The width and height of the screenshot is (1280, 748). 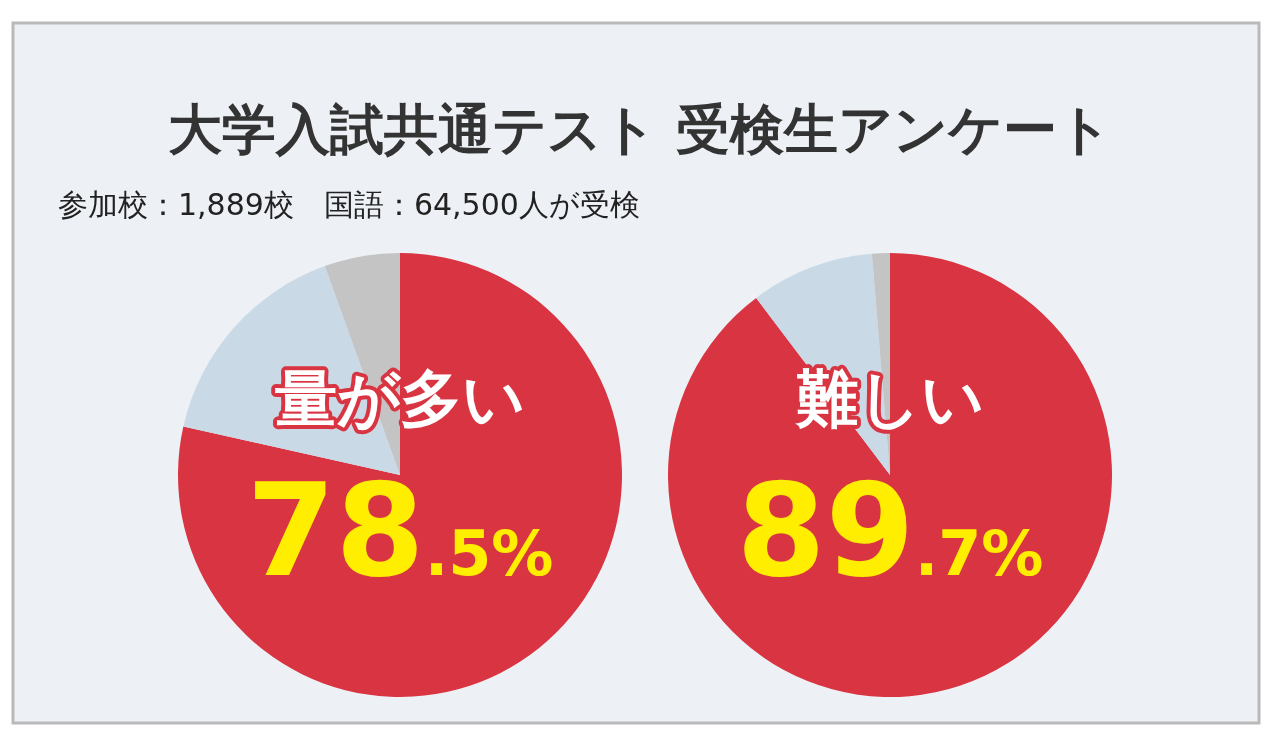 I want to click on data-label: 89.7%, so click(x=890, y=530).